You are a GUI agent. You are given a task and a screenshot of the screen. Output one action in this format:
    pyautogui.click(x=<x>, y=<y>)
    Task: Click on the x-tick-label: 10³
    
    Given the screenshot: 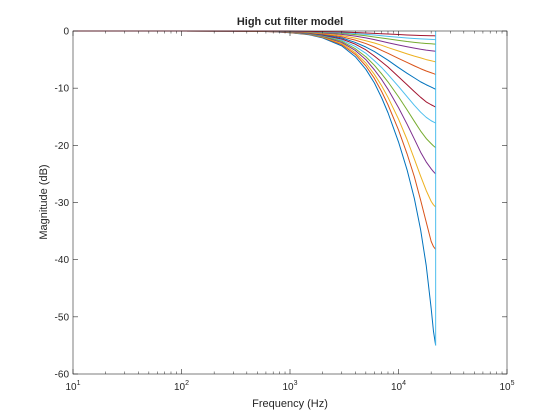 What is the action you would take?
    pyautogui.click(x=289, y=386)
    